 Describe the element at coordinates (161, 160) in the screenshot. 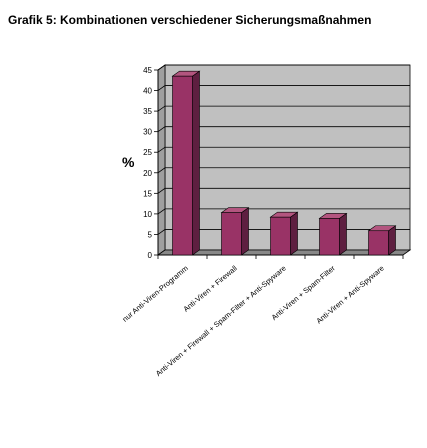

I see `side-wall` at that location.